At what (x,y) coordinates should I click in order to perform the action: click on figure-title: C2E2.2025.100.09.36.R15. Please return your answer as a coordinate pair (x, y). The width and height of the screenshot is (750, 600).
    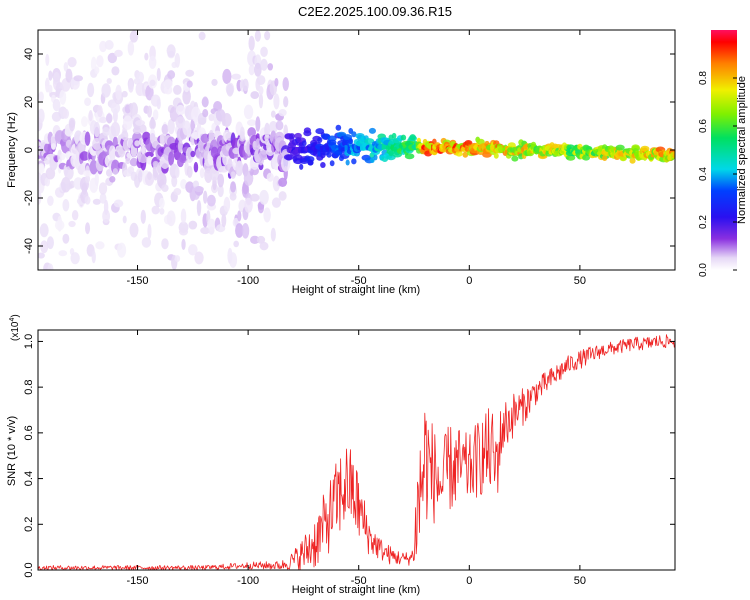
    Looking at the image, I should click on (375, 11).